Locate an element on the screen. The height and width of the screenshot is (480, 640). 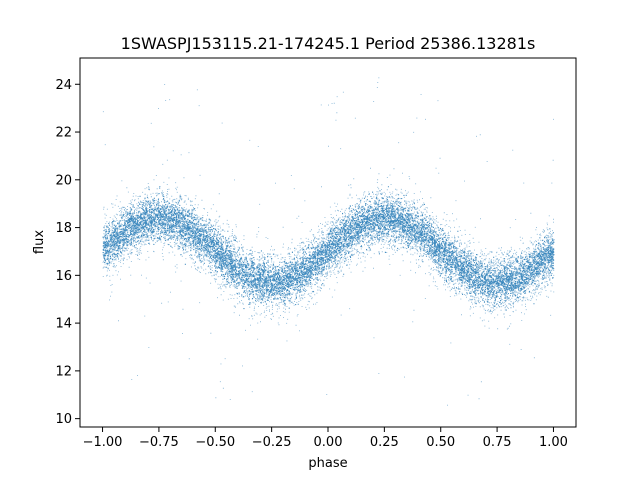
y-tick-label: 22 is located at coordinates (63, 133).